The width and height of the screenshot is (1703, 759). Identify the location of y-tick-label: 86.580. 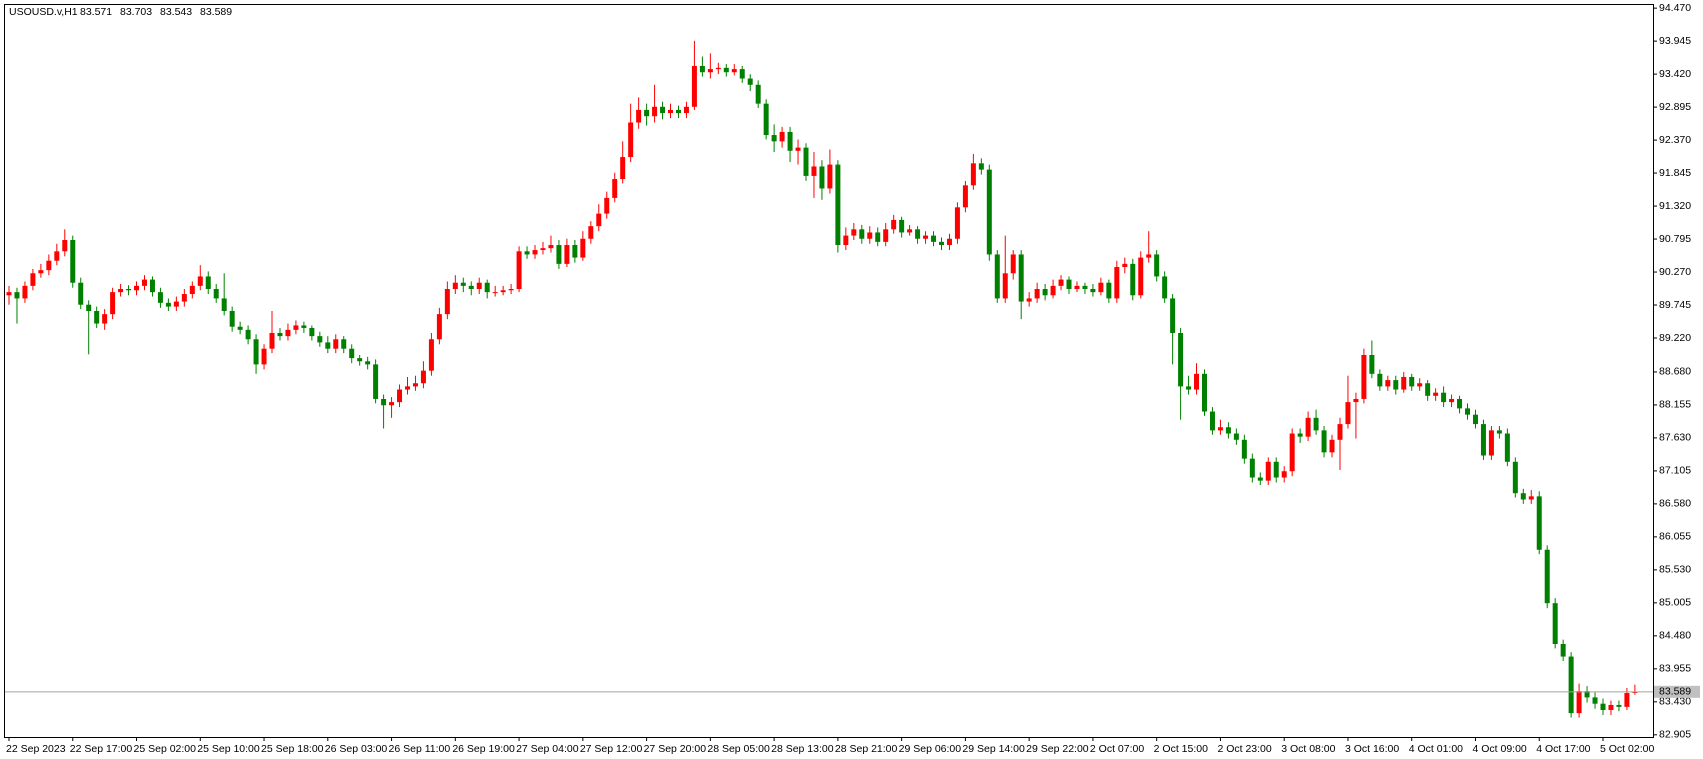
(1675, 504).